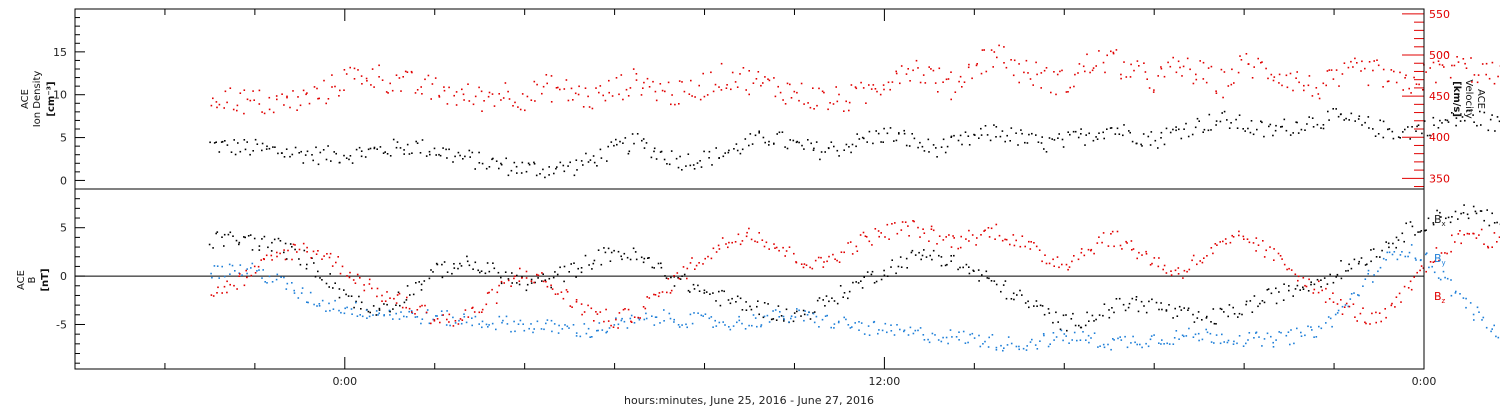 The width and height of the screenshot is (1500, 410). I want to click on bottom-ylabel-1: ACE, so click(21, 280).